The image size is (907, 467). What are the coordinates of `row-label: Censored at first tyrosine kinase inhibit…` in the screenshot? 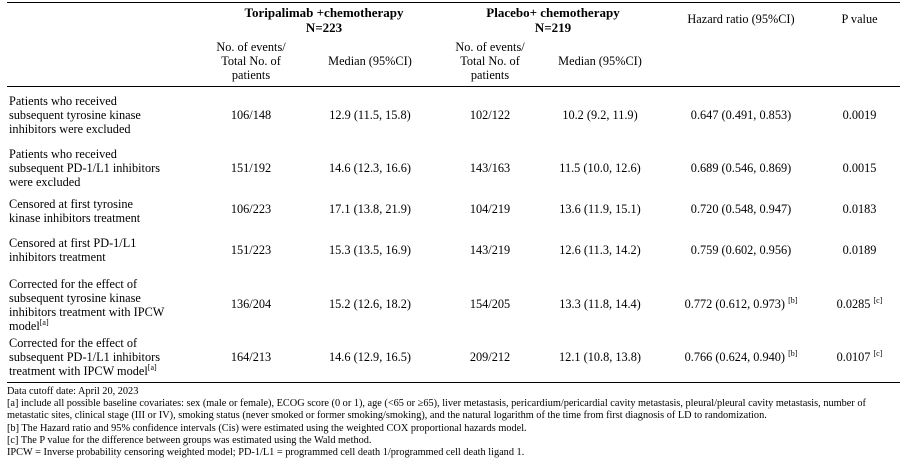 It's located at (75, 210).